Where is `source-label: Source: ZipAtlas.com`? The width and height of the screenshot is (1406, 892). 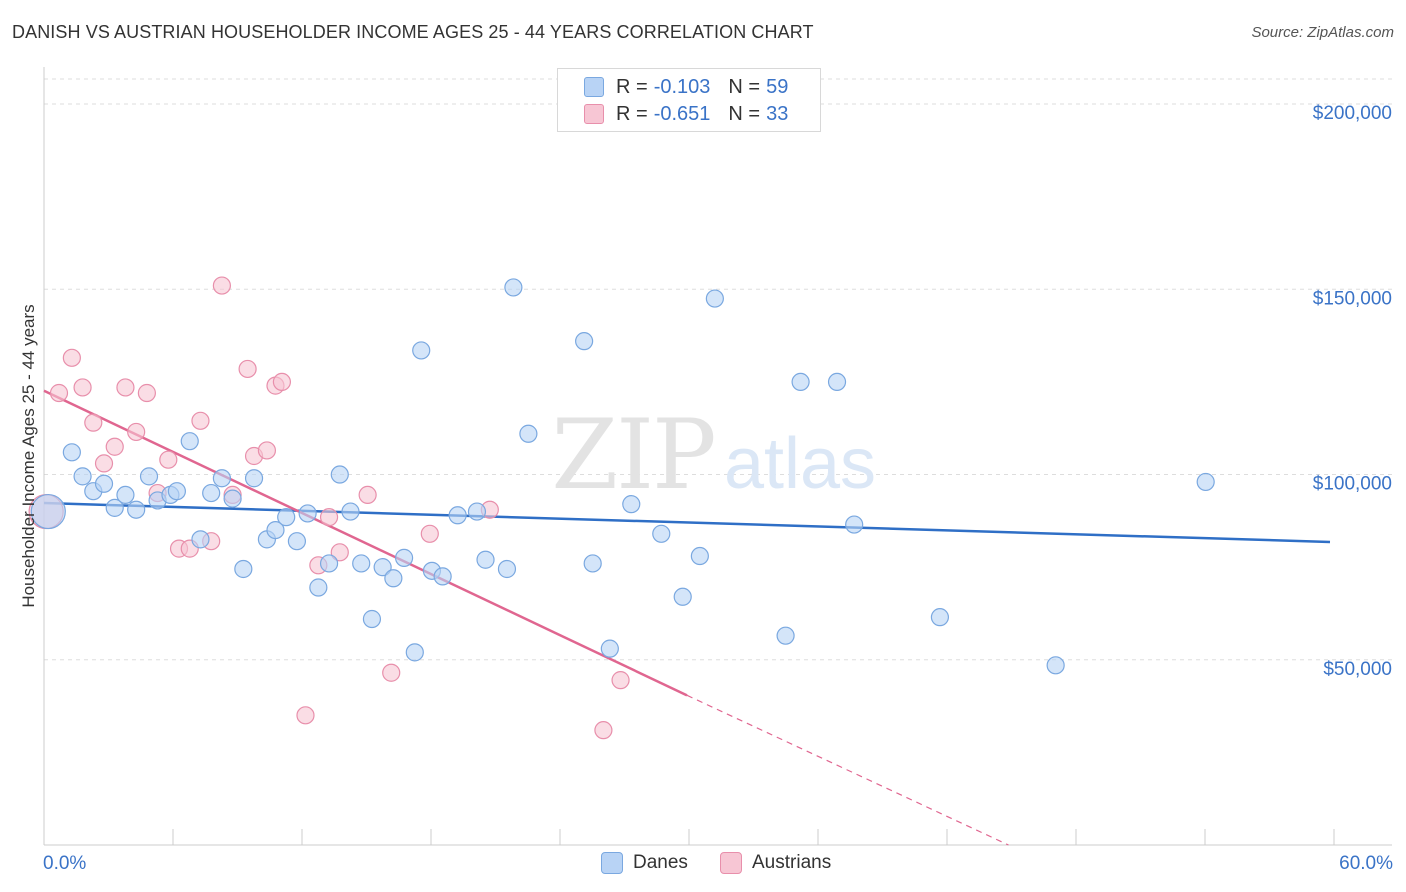 source-label: Source: ZipAtlas.com is located at coordinates (1322, 32).